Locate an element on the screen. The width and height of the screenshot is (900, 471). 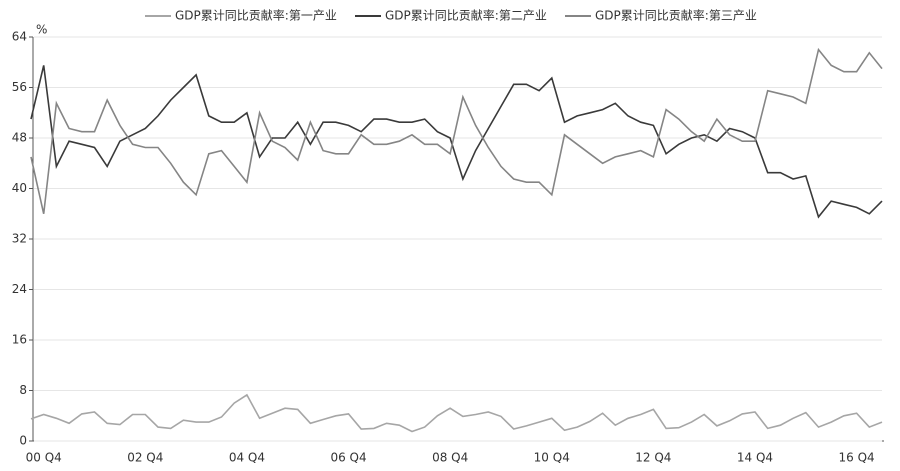
x-tick-label: 04 Q4 is located at coordinates (247, 458).